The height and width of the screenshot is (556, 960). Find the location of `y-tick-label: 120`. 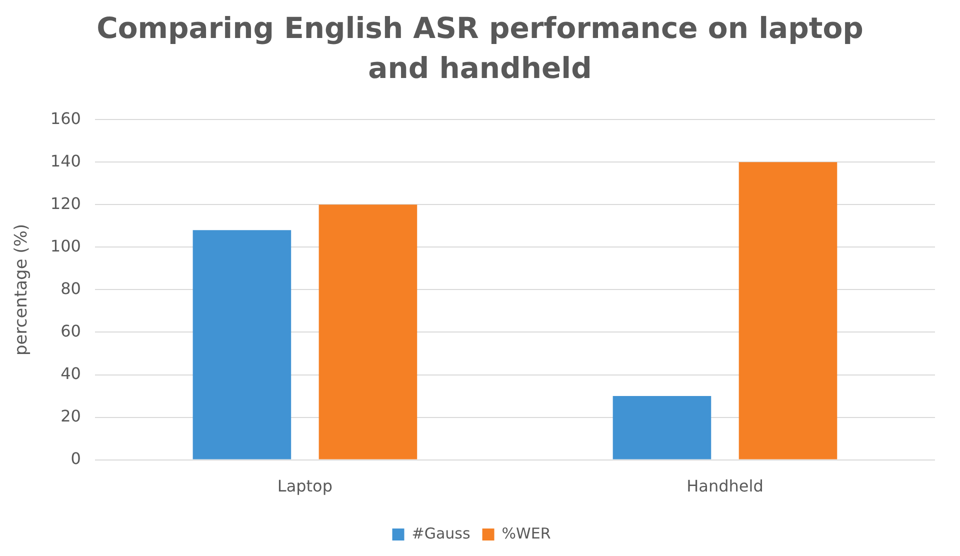

y-tick-label: 120 is located at coordinates (65, 203).